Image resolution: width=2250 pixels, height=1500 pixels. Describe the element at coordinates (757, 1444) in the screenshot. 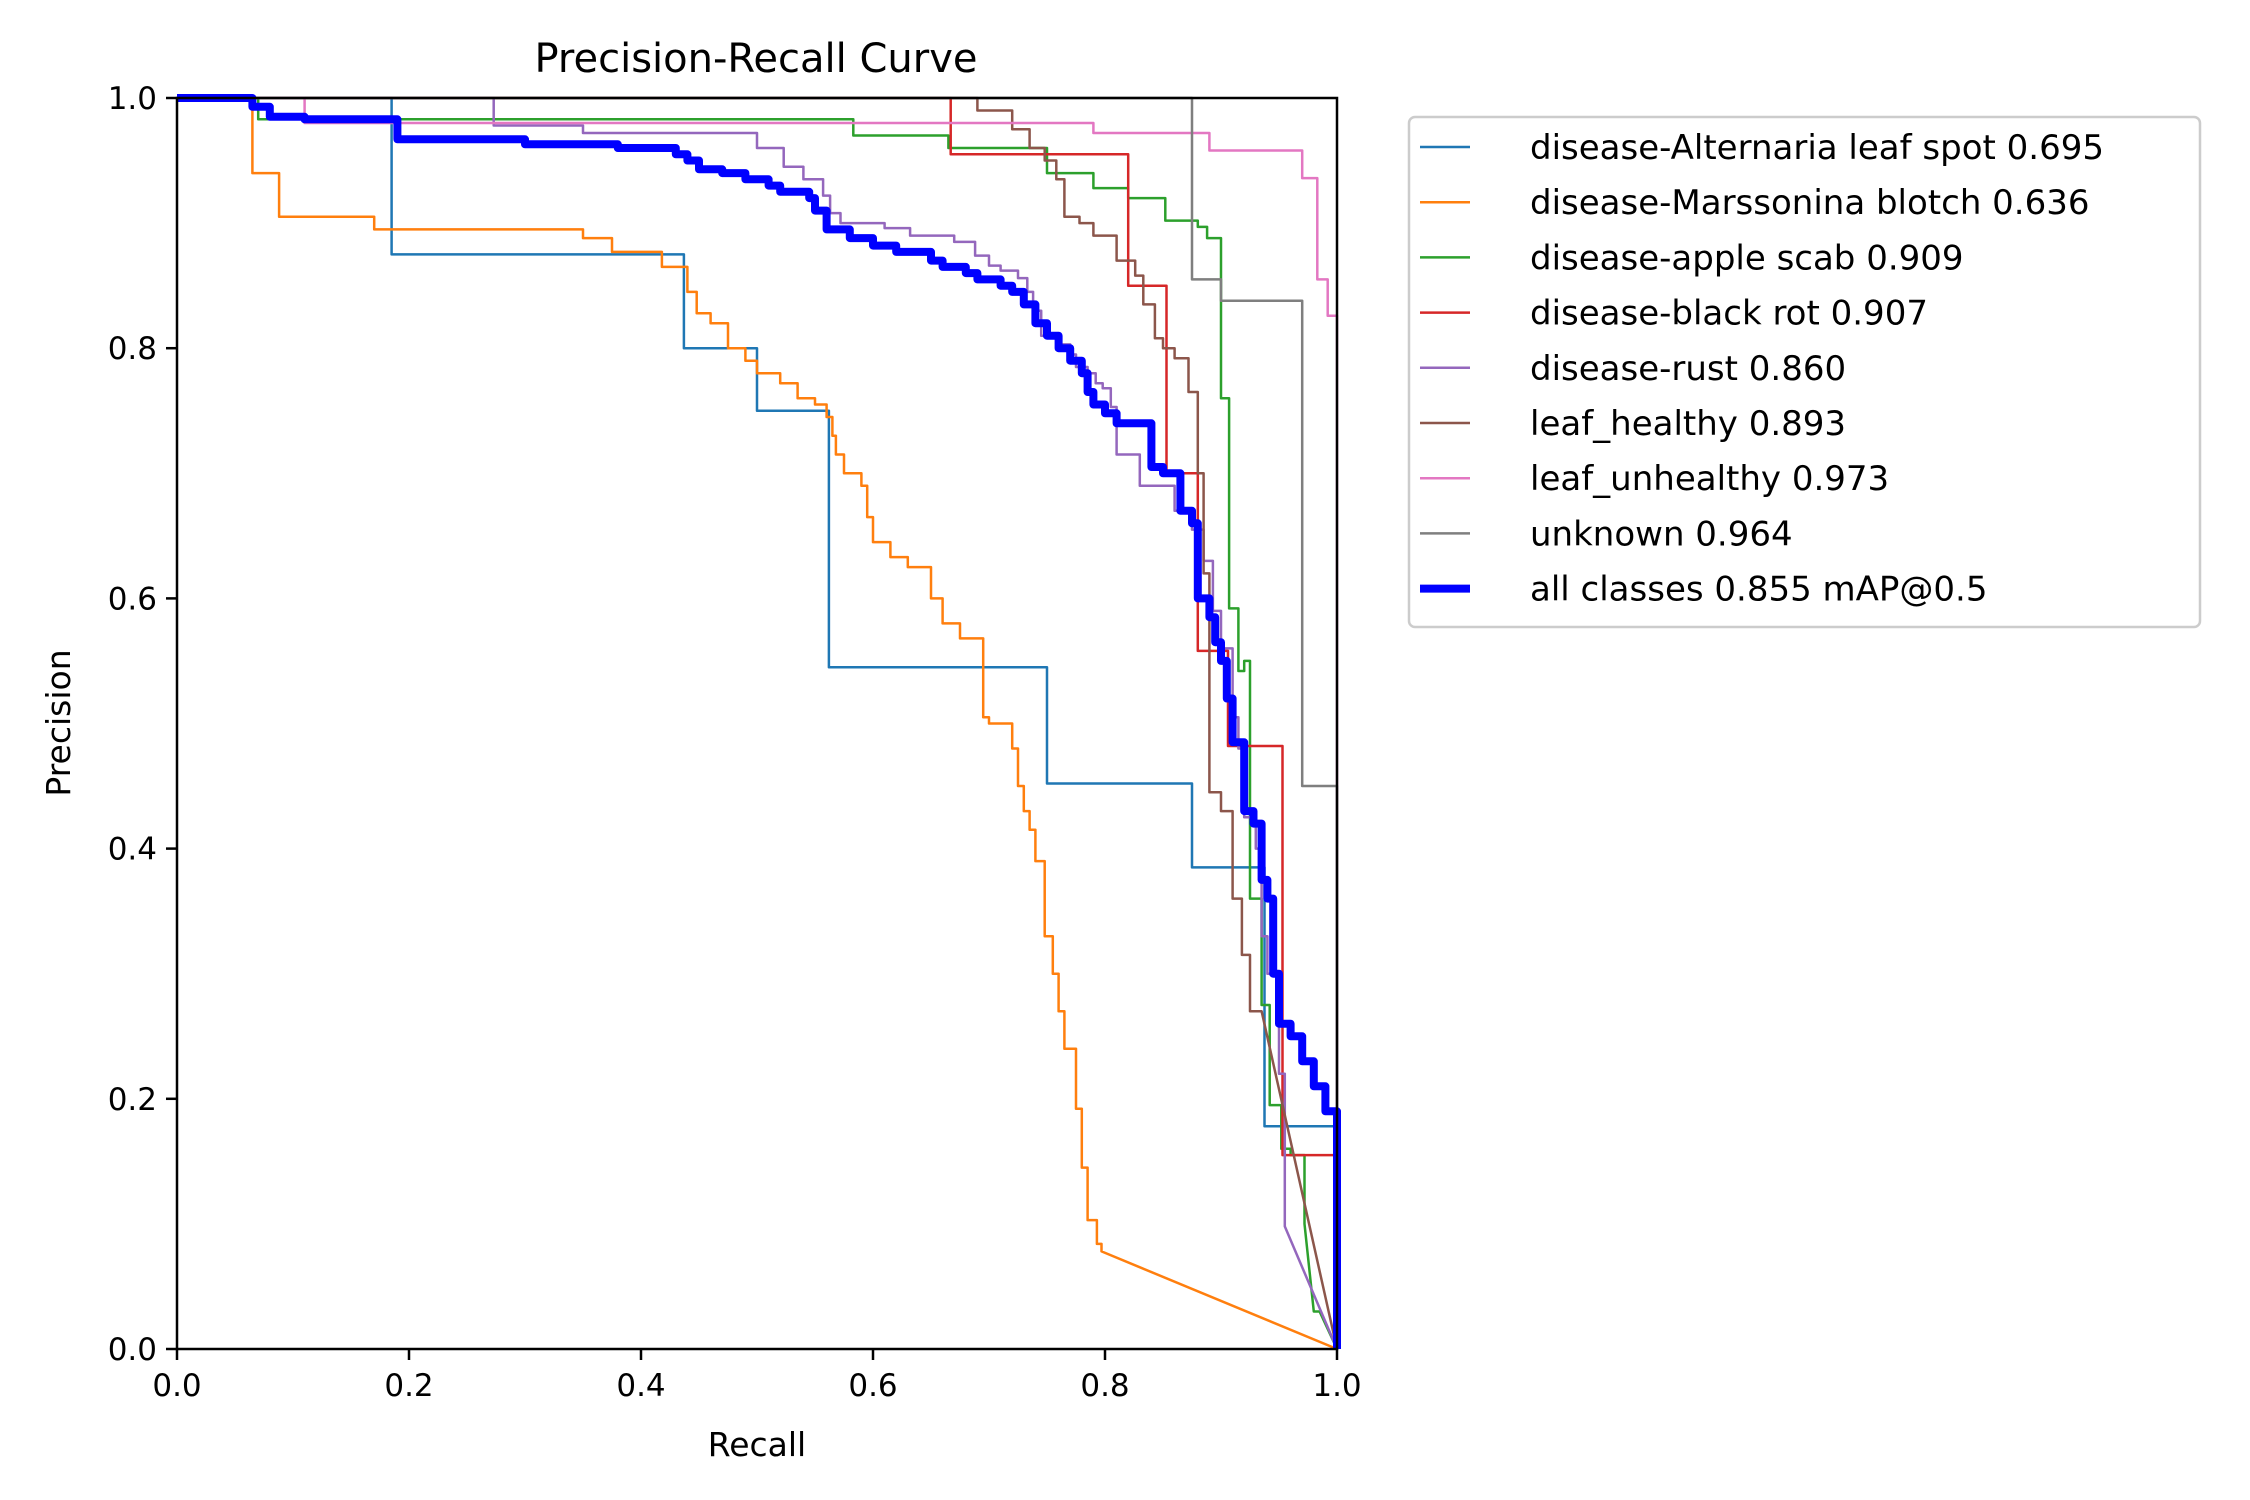

I see `x-axis-label: Recall` at that location.